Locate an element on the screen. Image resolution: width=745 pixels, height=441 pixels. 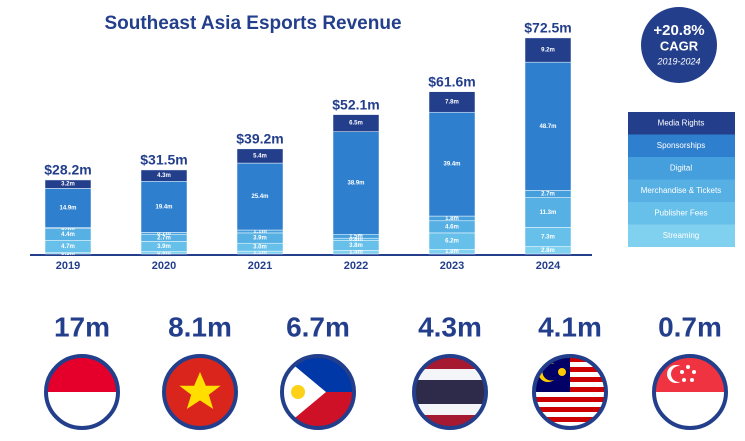
segment-label: 5.4m is located at coordinates (260, 157).